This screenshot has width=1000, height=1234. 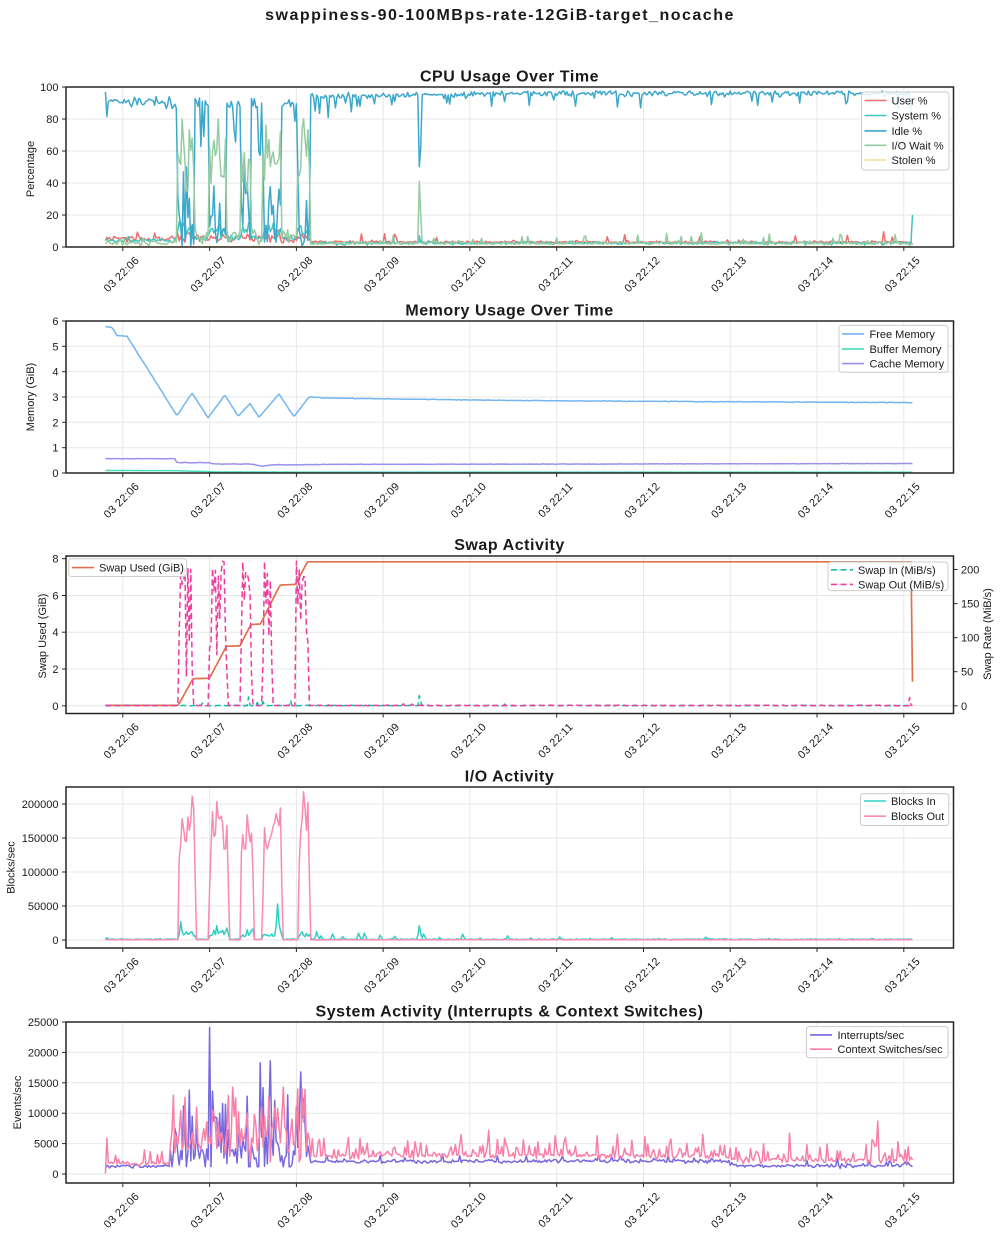 I want to click on svg-text: 5, so click(x=55, y=347).